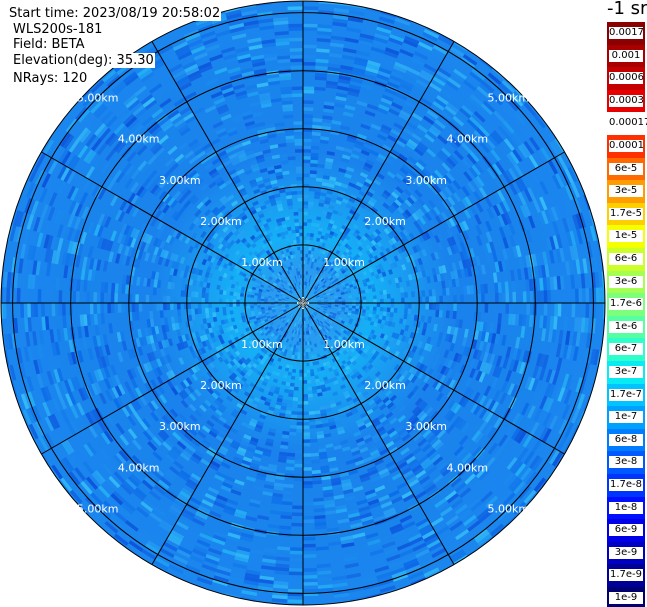 The image size is (647, 607). What do you see at coordinates (626, 33) in the screenshot?
I see `colorbar-tick-label: 0.0017` at bounding box center [626, 33].